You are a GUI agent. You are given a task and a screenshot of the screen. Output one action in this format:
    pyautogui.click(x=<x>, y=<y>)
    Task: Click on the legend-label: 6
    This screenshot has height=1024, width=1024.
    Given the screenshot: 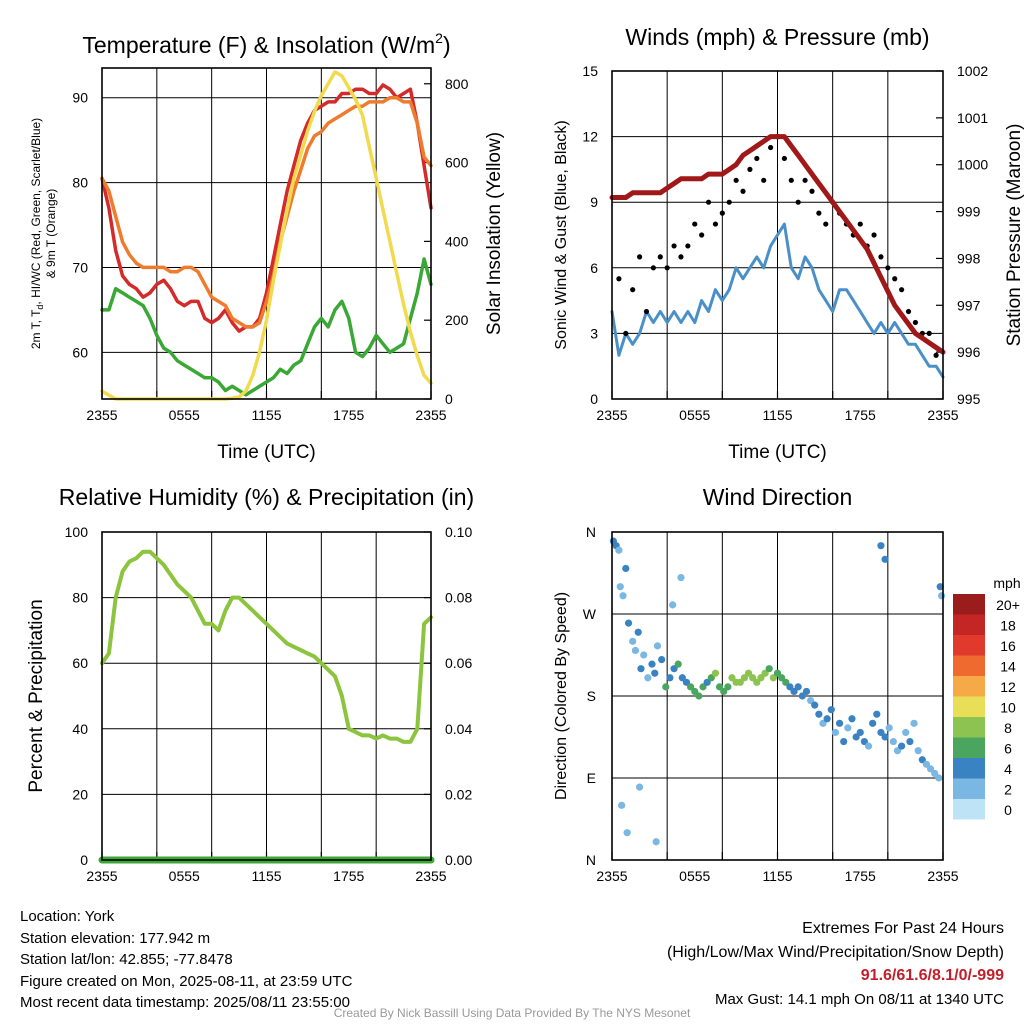 What is the action you would take?
    pyautogui.click(x=1008, y=749)
    